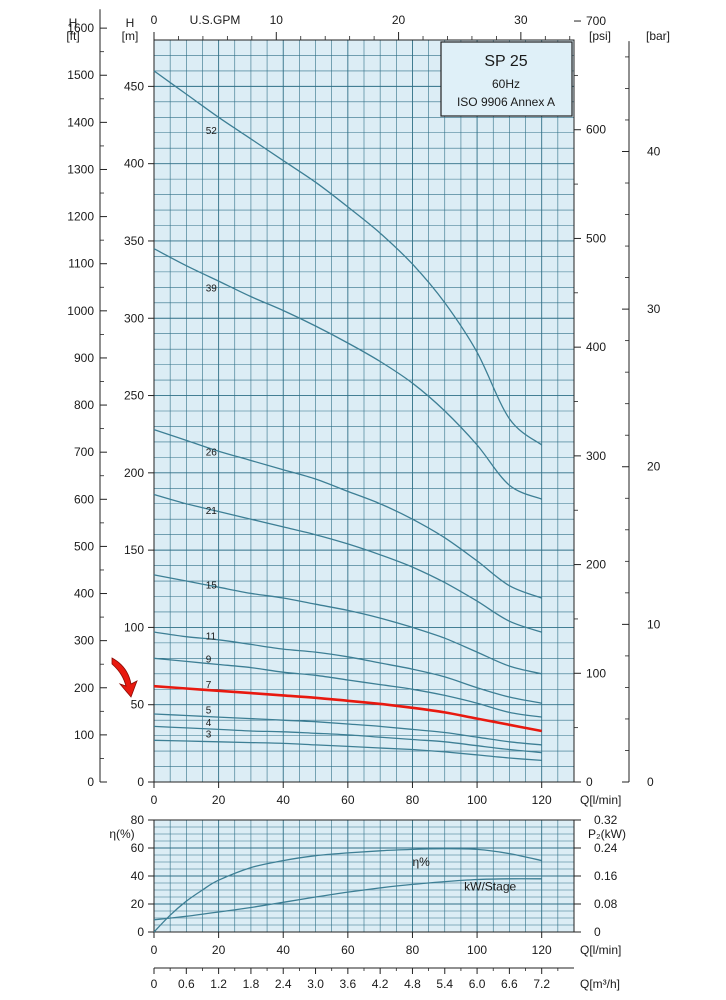 The height and width of the screenshot is (1000, 726). I want to click on p2-tick-label: 0, so click(597, 932).